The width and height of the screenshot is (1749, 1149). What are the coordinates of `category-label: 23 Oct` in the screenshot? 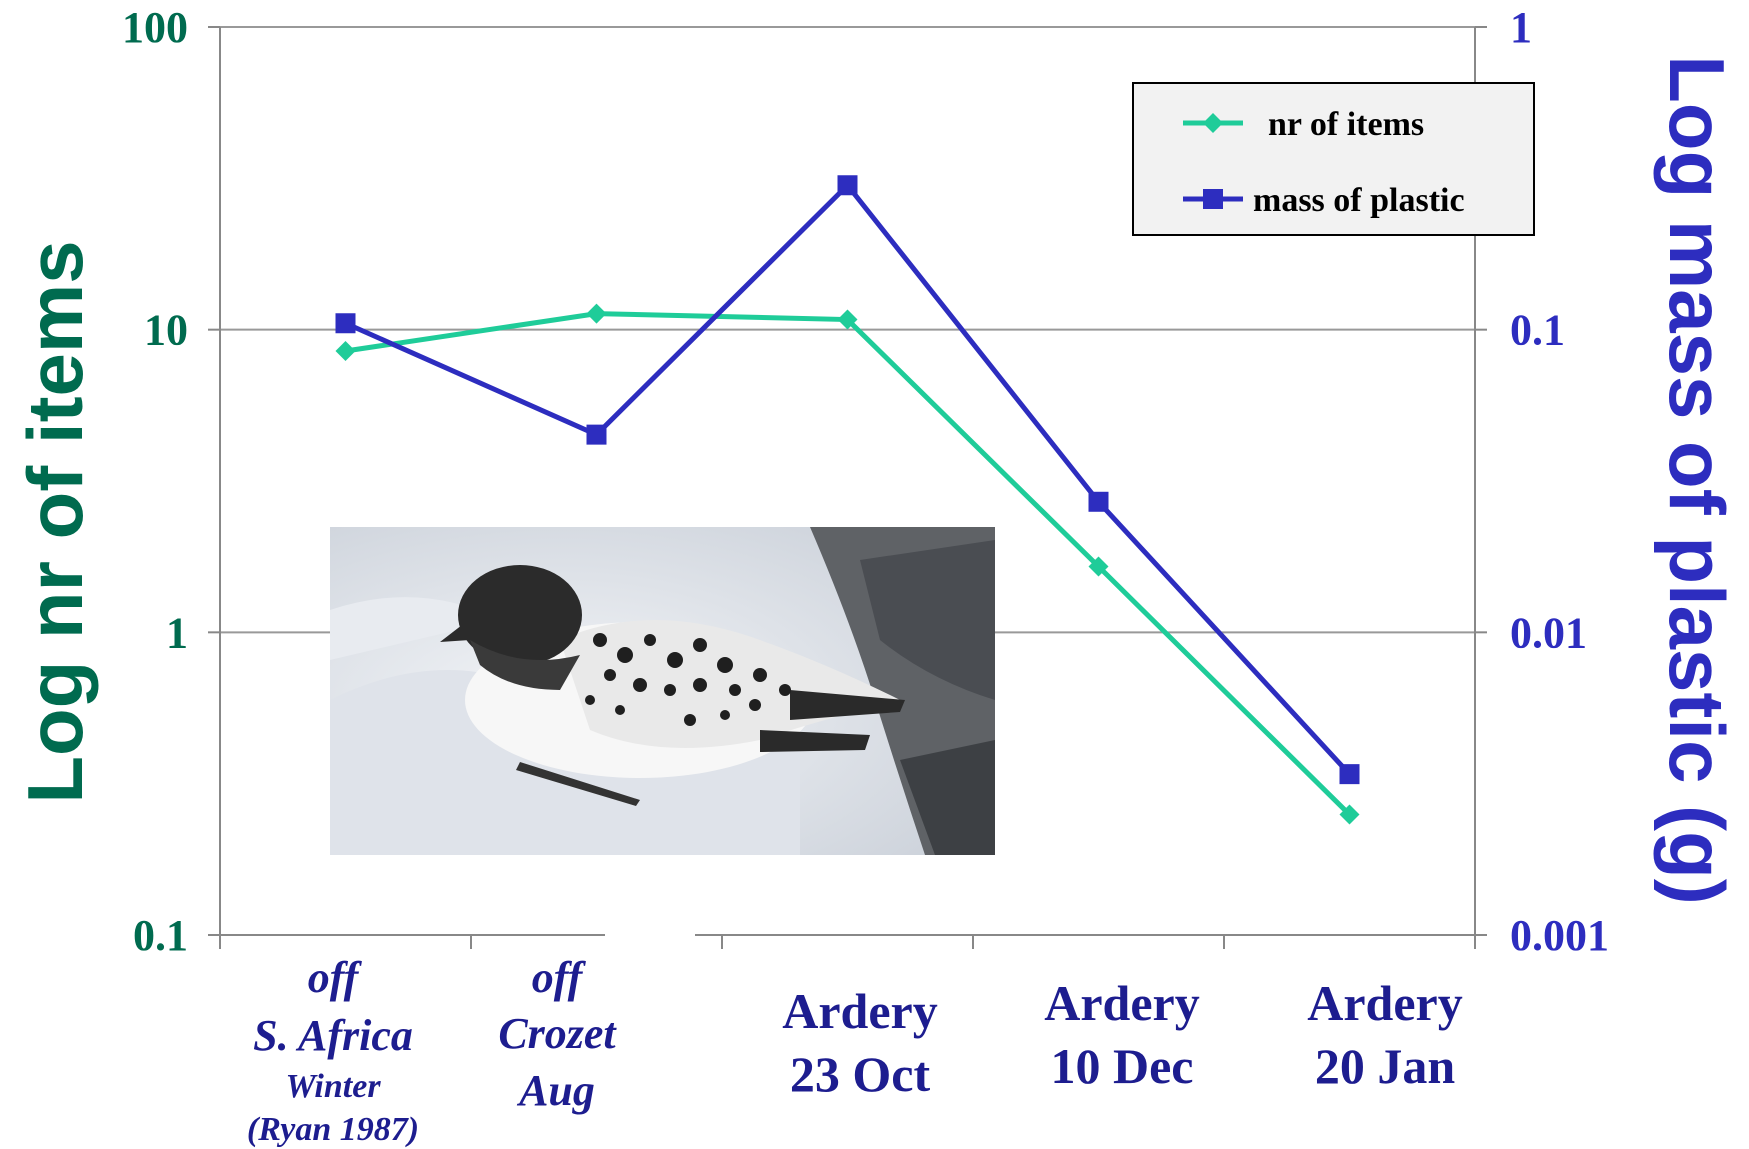 It's located at (860, 1074).